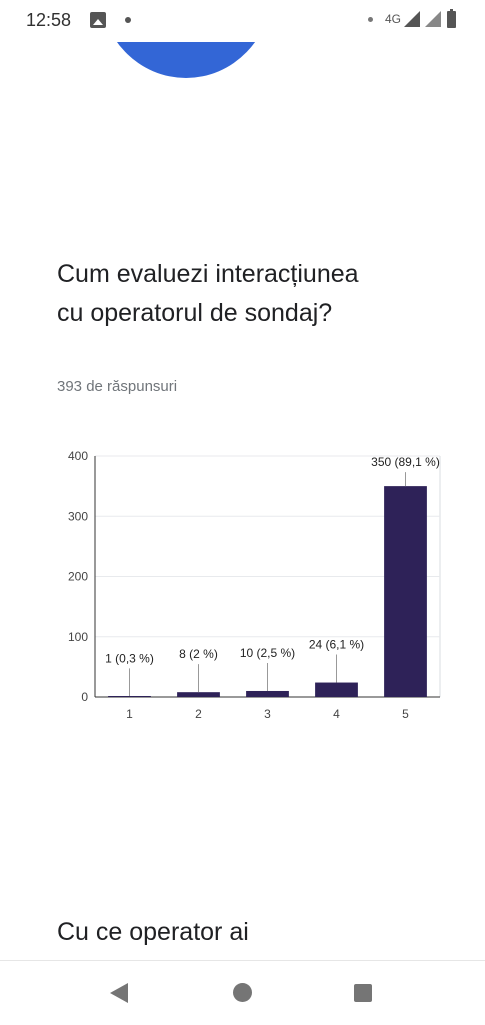  I want to click on battery-icon, so click(451, 18).